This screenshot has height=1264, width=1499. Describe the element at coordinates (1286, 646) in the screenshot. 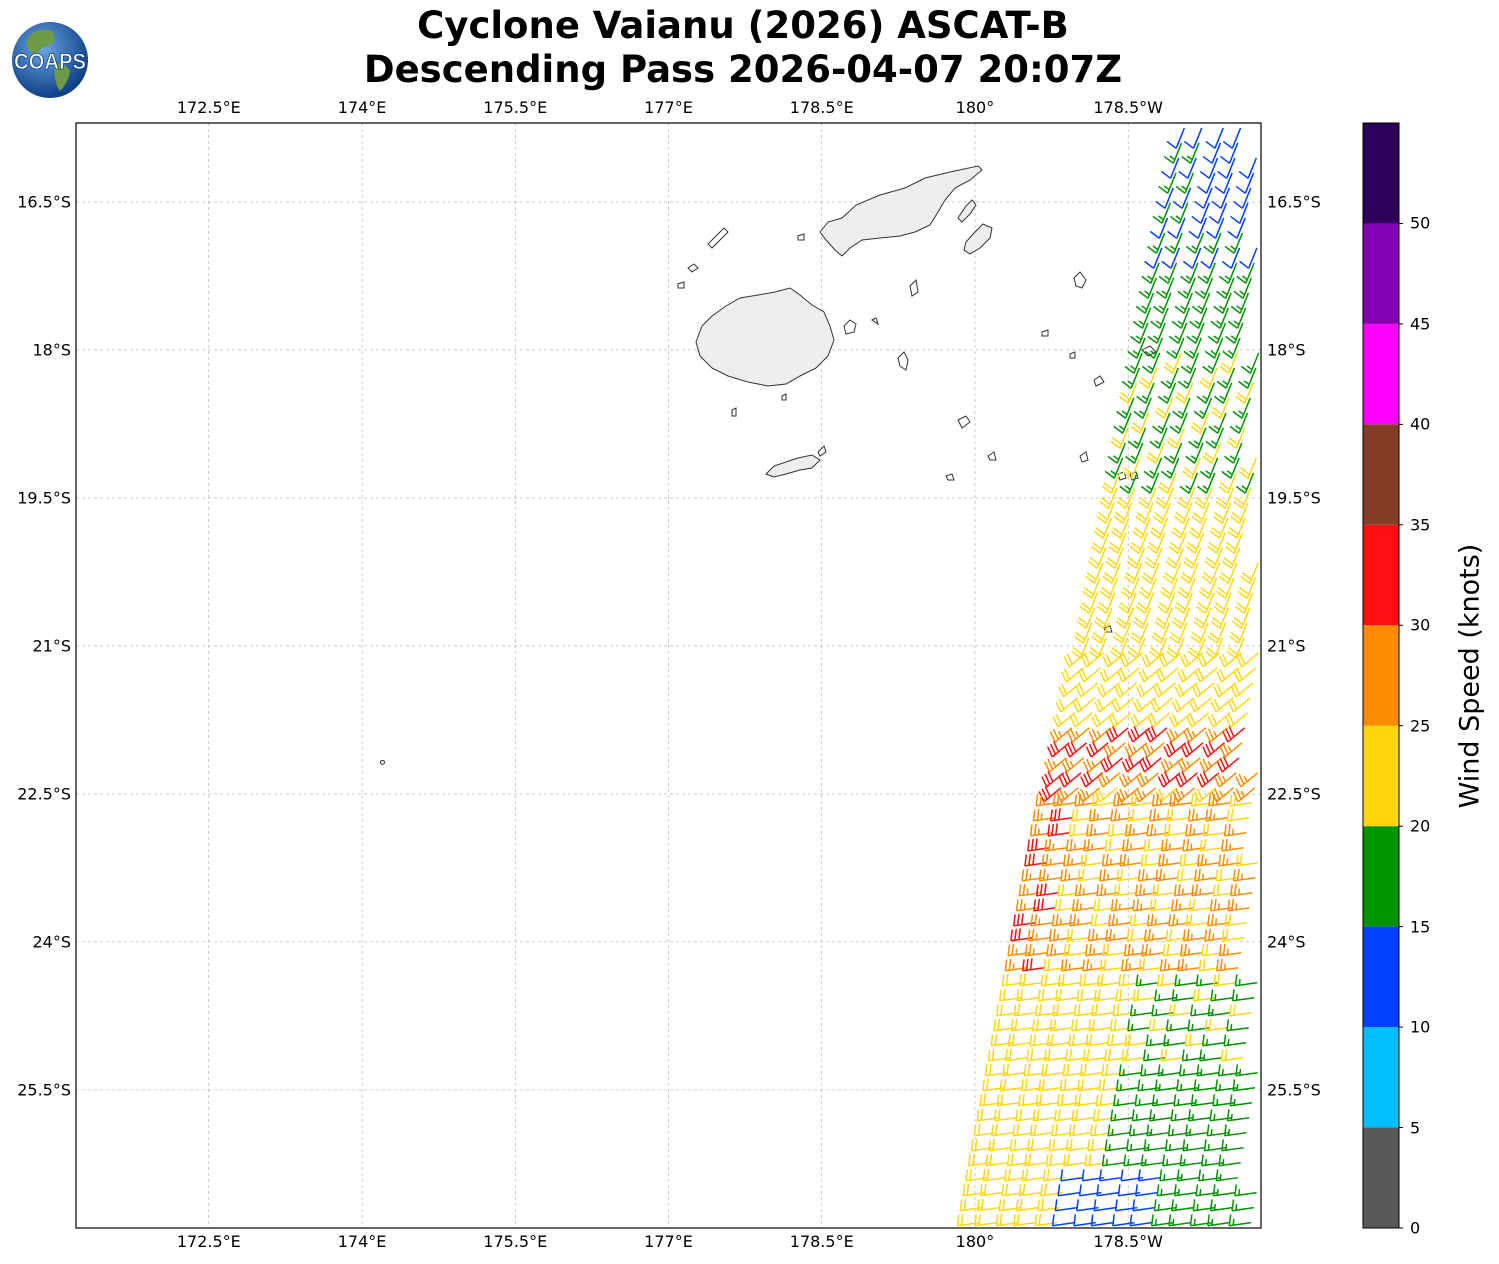

I see `lat-tick-label-right: 21°S` at that location.